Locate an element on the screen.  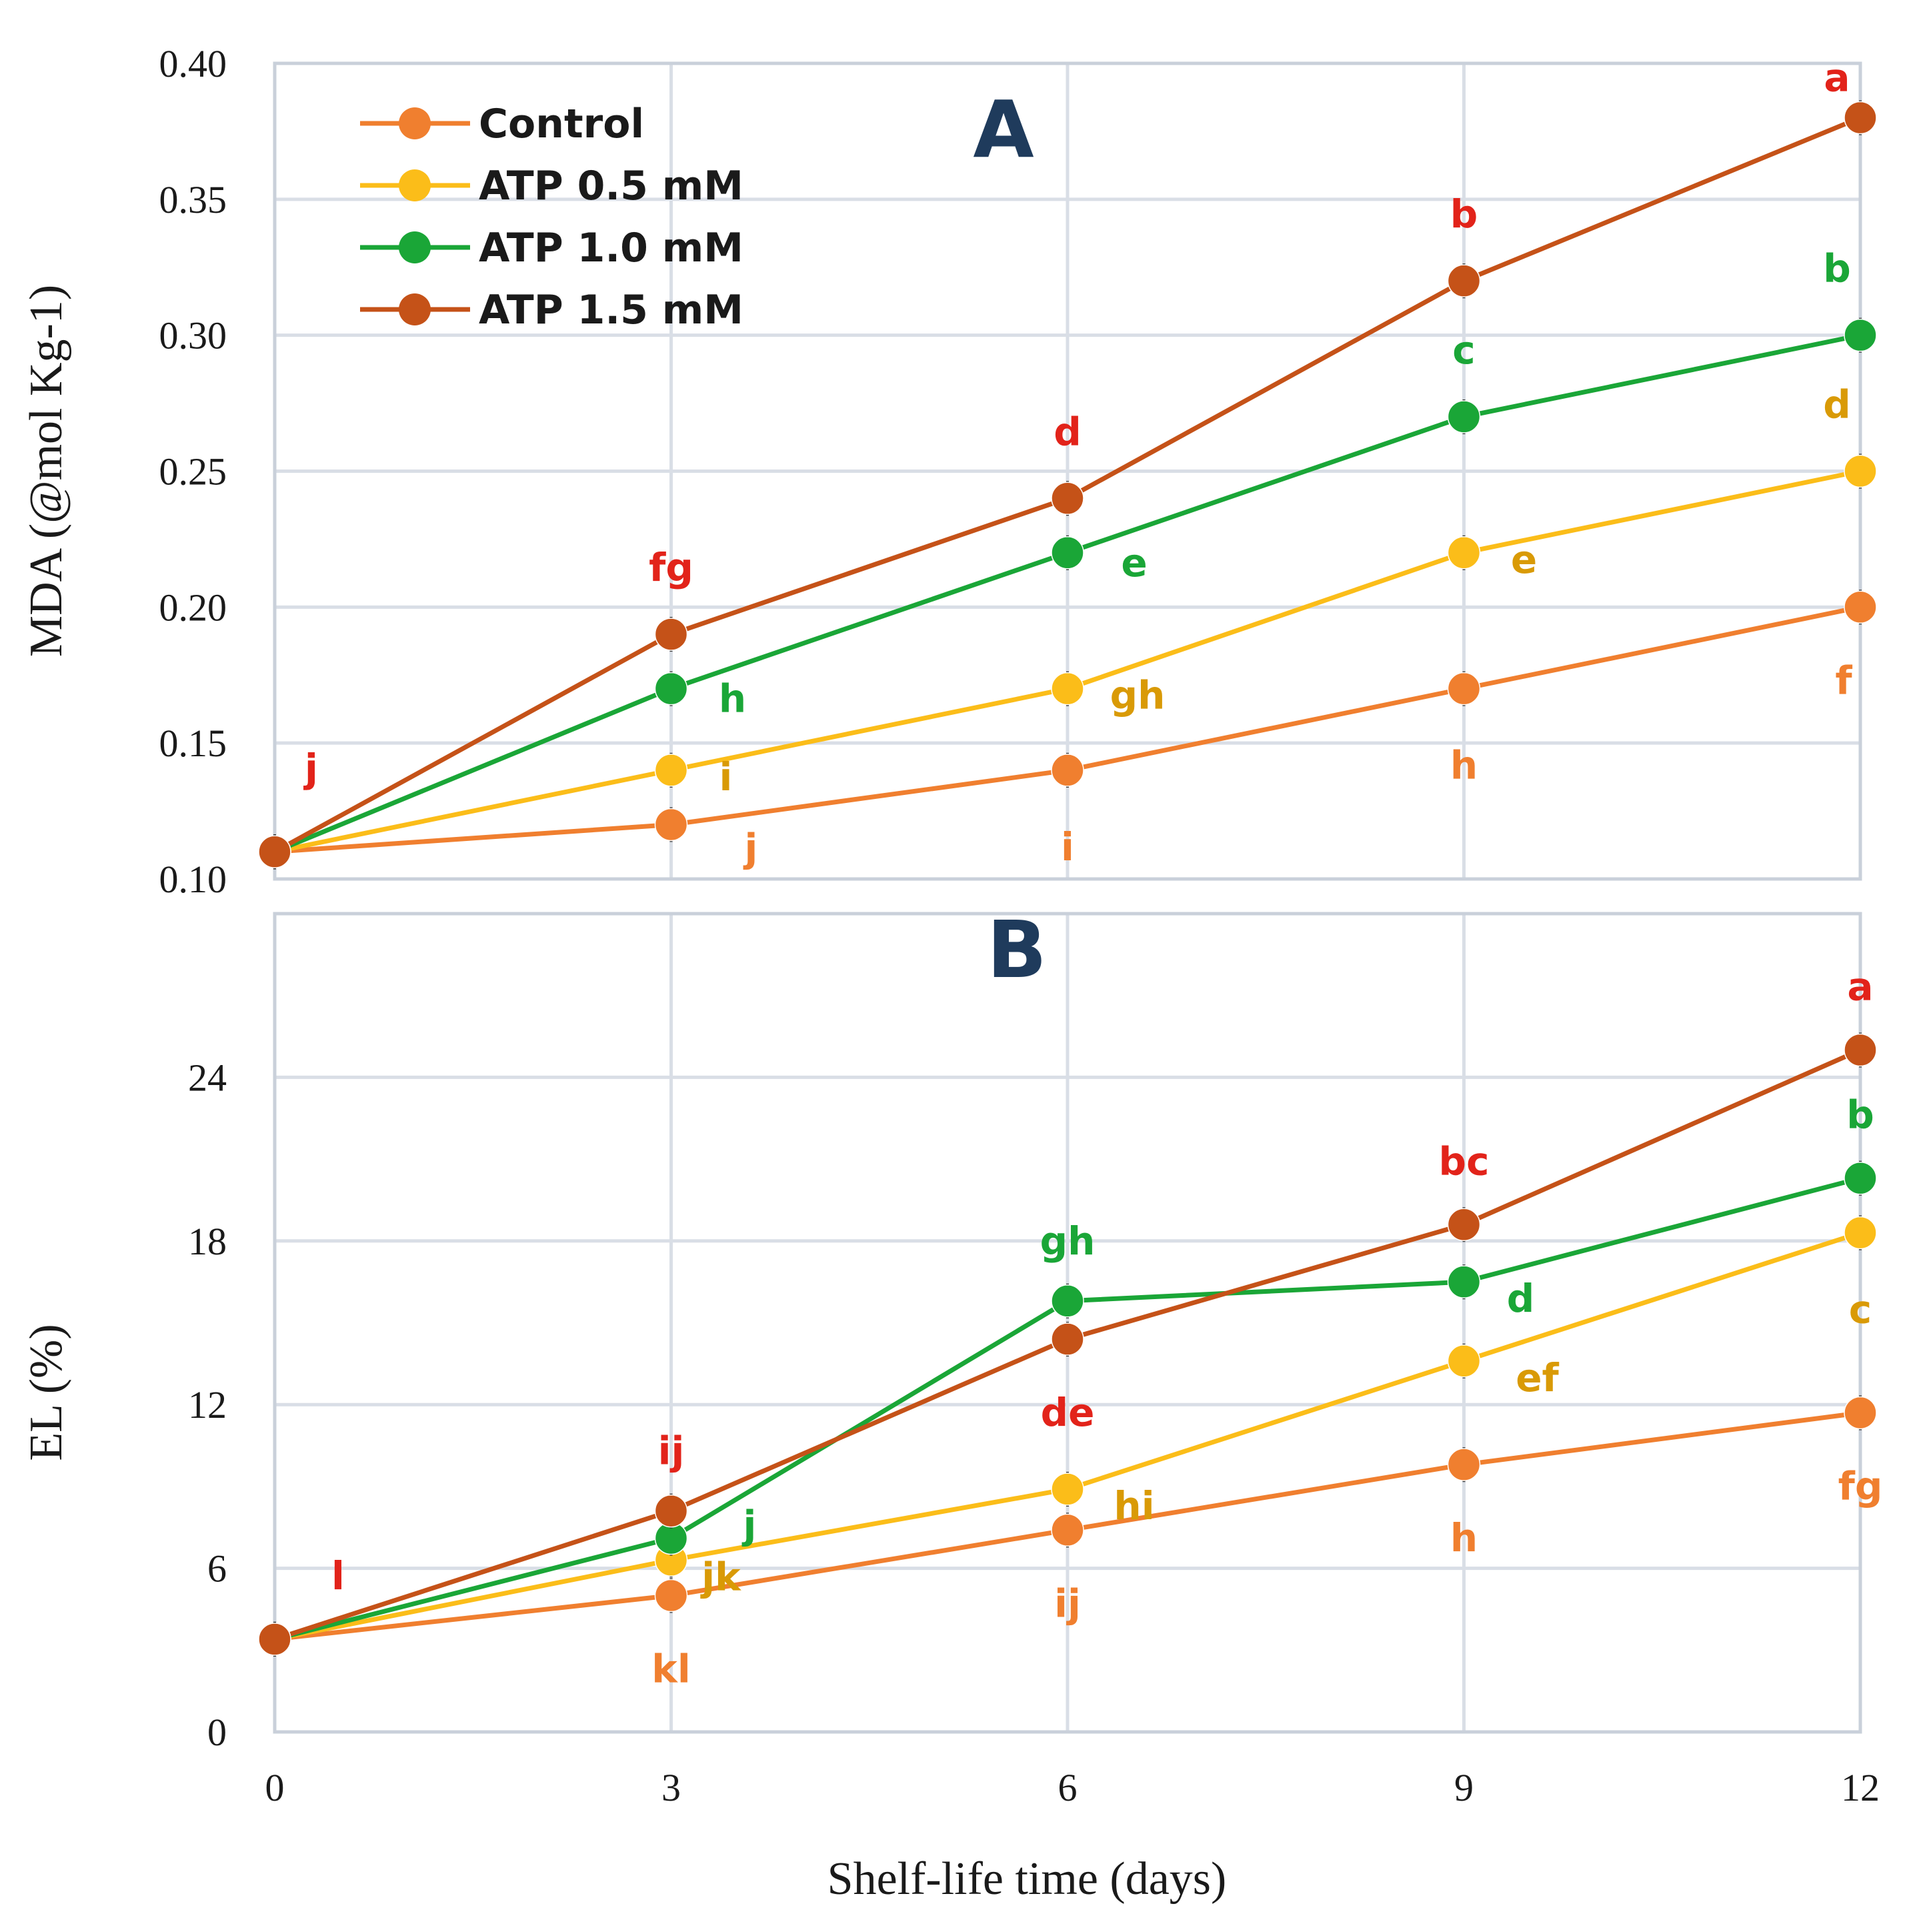
significance-letter: l is located at coordinates (338, 1576).